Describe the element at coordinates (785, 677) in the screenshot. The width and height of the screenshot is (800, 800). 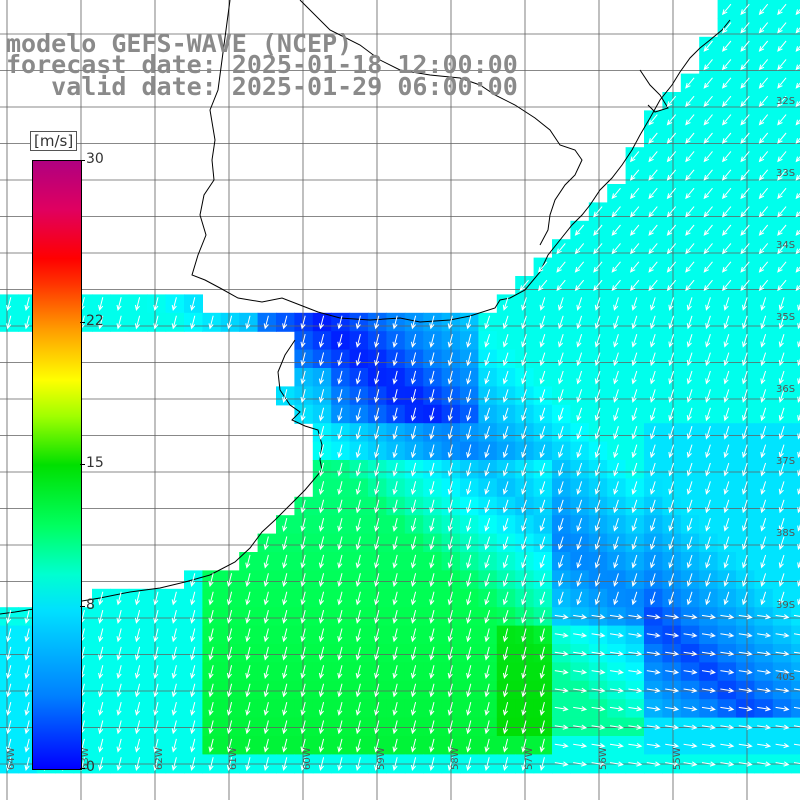
I see `latitude-label: 40S` at that location.